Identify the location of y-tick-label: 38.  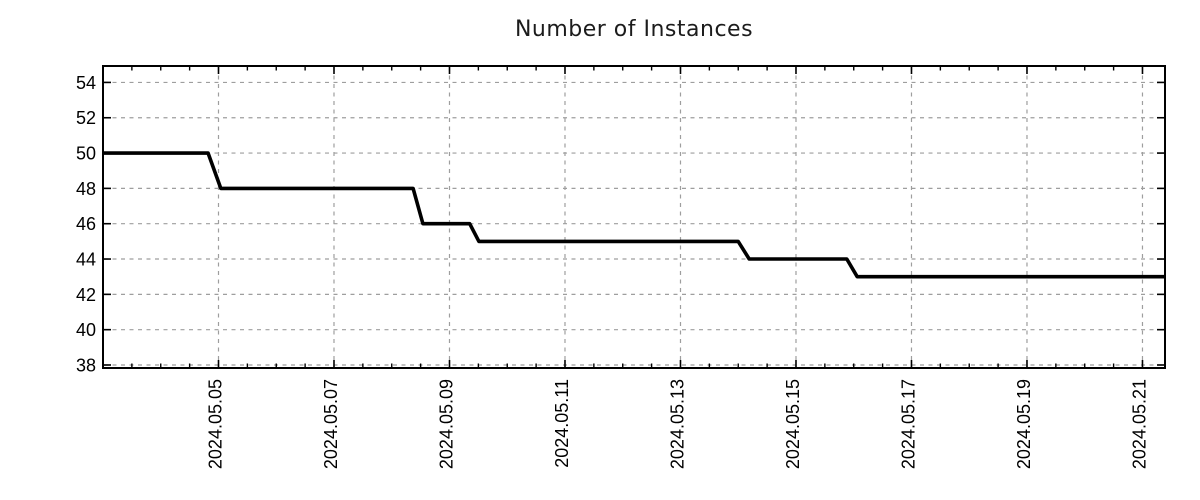
(86, 365).